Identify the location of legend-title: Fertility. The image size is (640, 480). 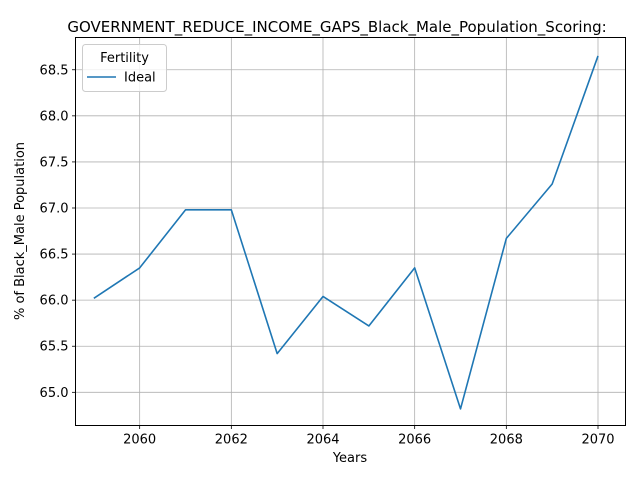
(124, 58).